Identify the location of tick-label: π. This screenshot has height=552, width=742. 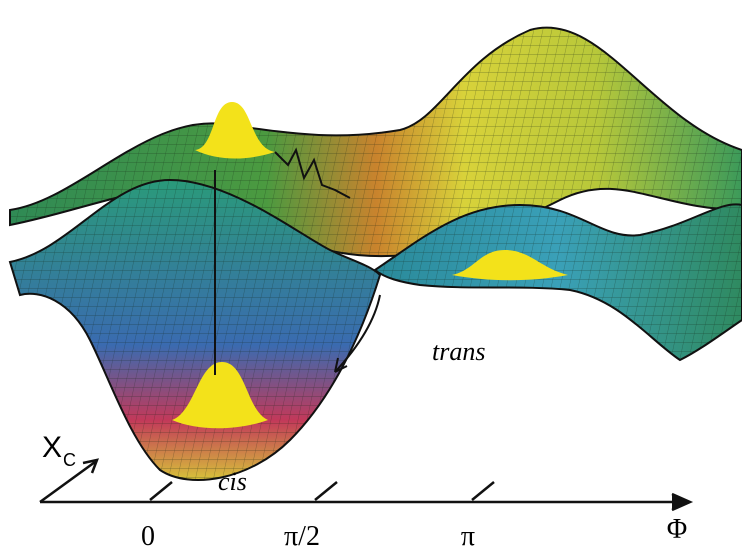
(468, 536).